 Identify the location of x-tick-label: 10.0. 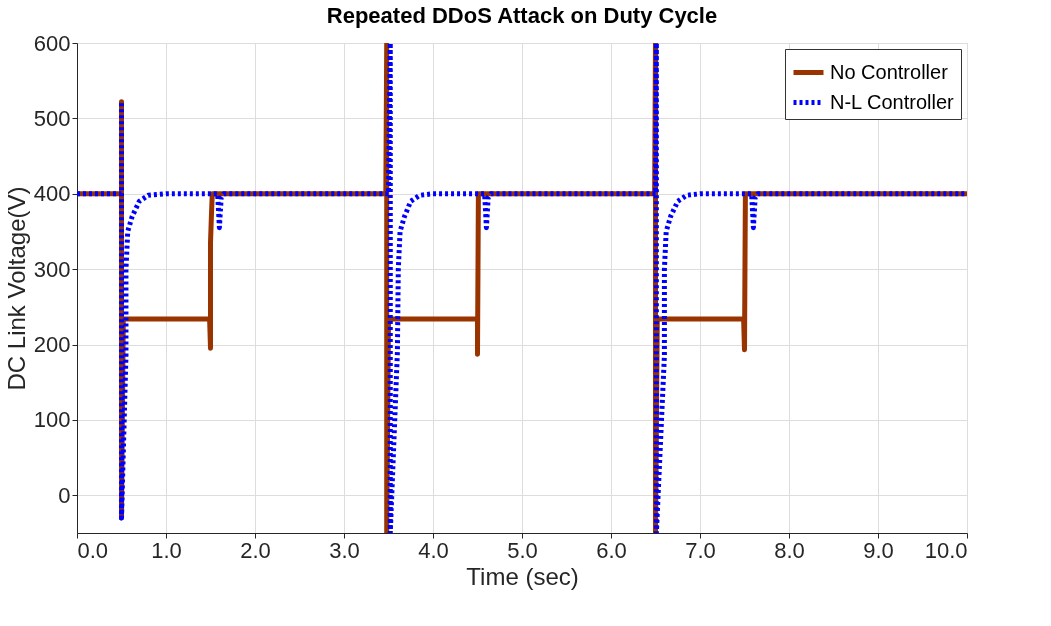
(946, 550).